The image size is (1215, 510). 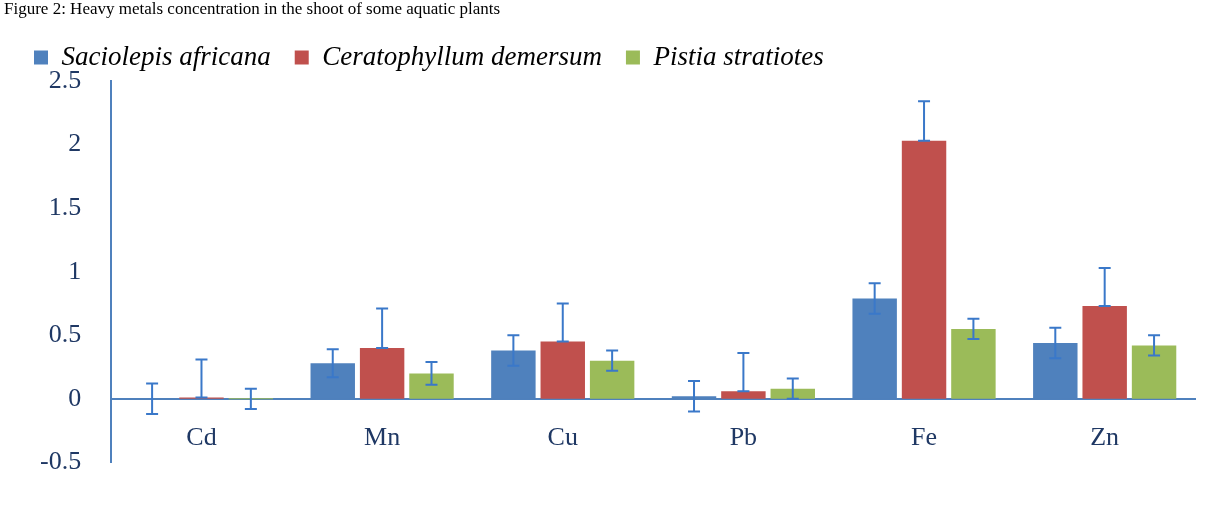 I want to click on y-tick-label: 0, so click(x=75, y=397).